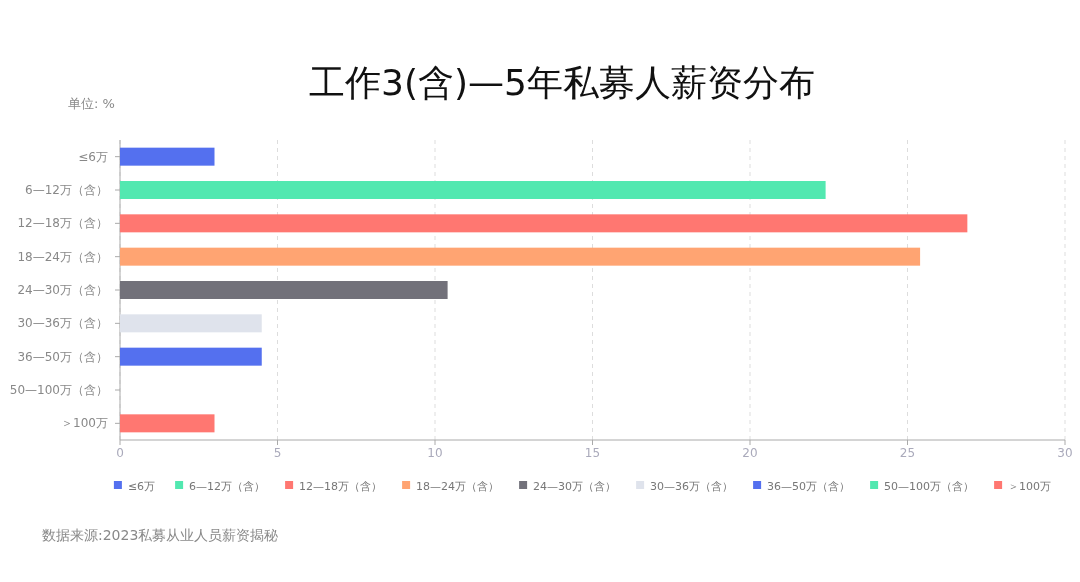  I want to click on y-tick-label: 50—100万（含）, so click(58, 390).